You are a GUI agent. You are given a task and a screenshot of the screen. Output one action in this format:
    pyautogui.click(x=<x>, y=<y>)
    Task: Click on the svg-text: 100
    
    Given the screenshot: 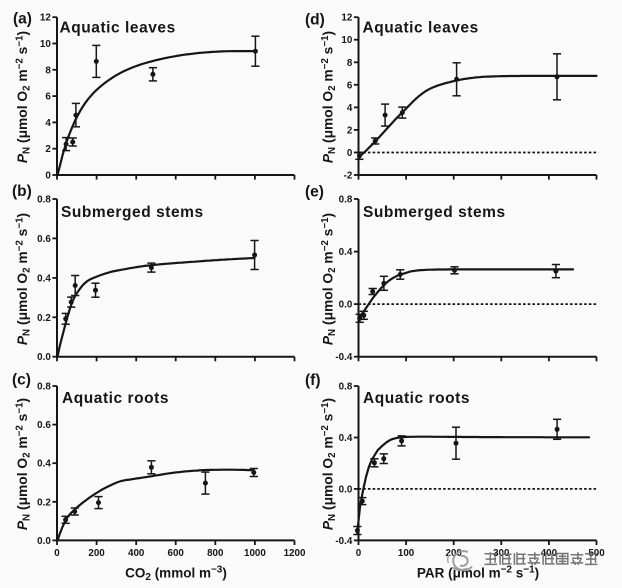 What is the action you would take?
    pyautogui.click(x=406, y=553)
    